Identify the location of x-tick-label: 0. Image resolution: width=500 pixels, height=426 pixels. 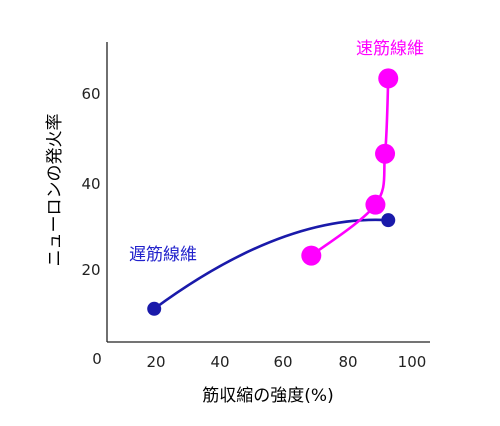
(97, 359).